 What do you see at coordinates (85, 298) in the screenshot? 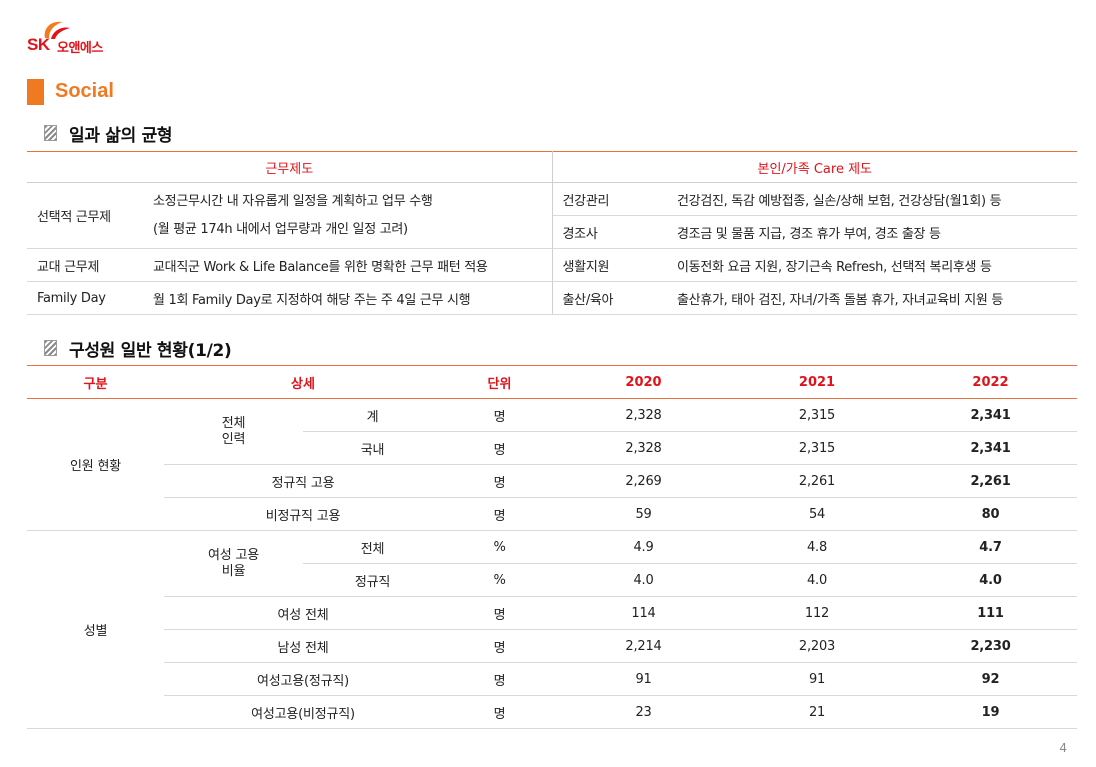
I see `row-name: Family Day` at bounding box center [85, 298].